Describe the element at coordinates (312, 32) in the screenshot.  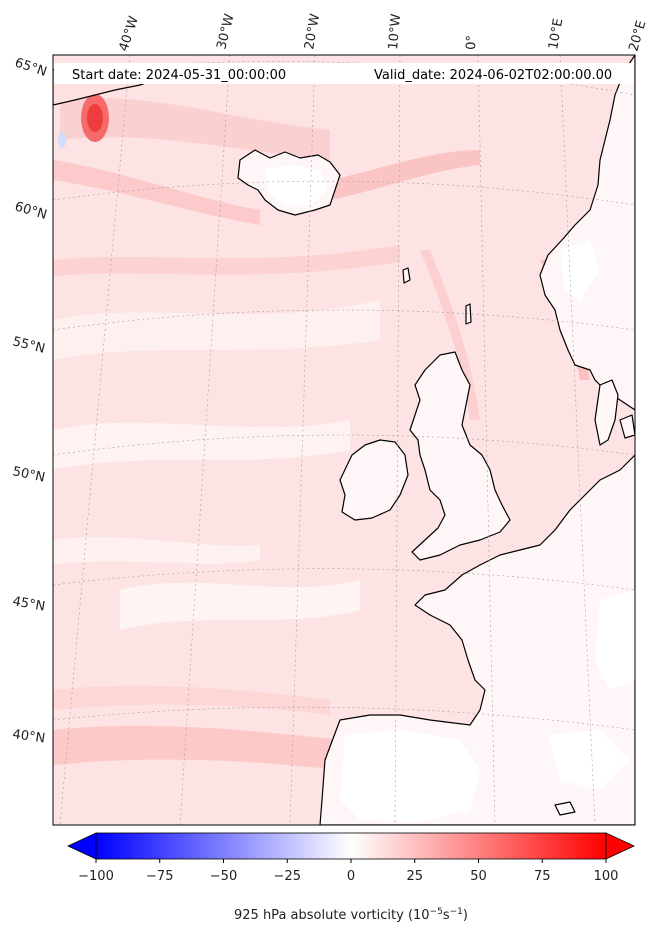
I see `lon-label-20w: 20°W` at that location.